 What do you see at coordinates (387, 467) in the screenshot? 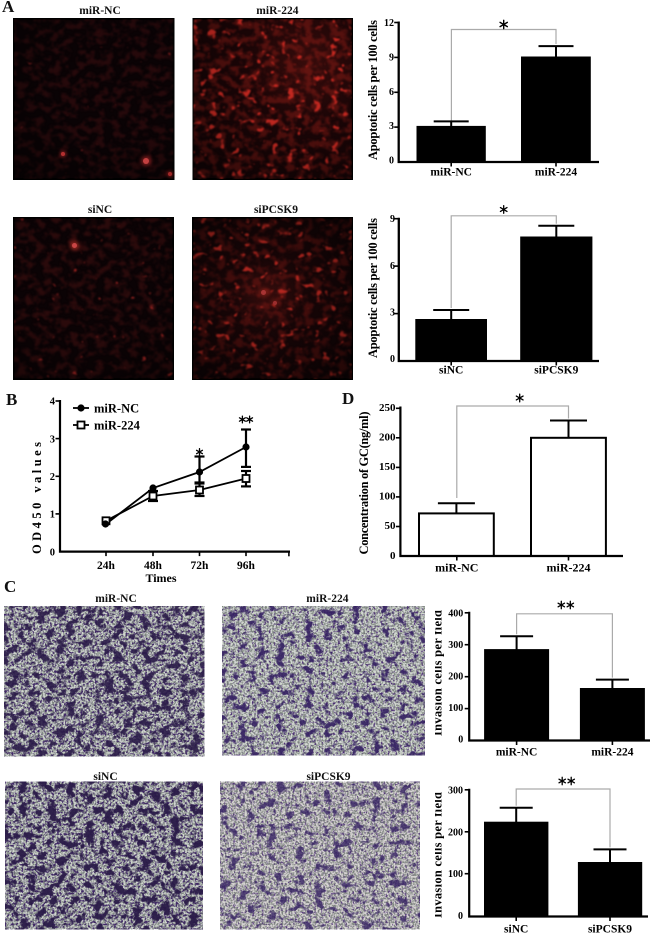
I see `svg-text: 150` at bounding box center [387, 467].